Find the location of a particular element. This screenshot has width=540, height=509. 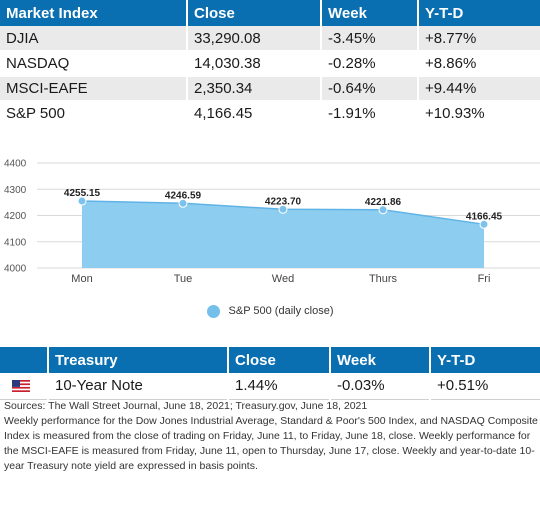

index-close: 14,030.38 is located at coordinates (254, 64).